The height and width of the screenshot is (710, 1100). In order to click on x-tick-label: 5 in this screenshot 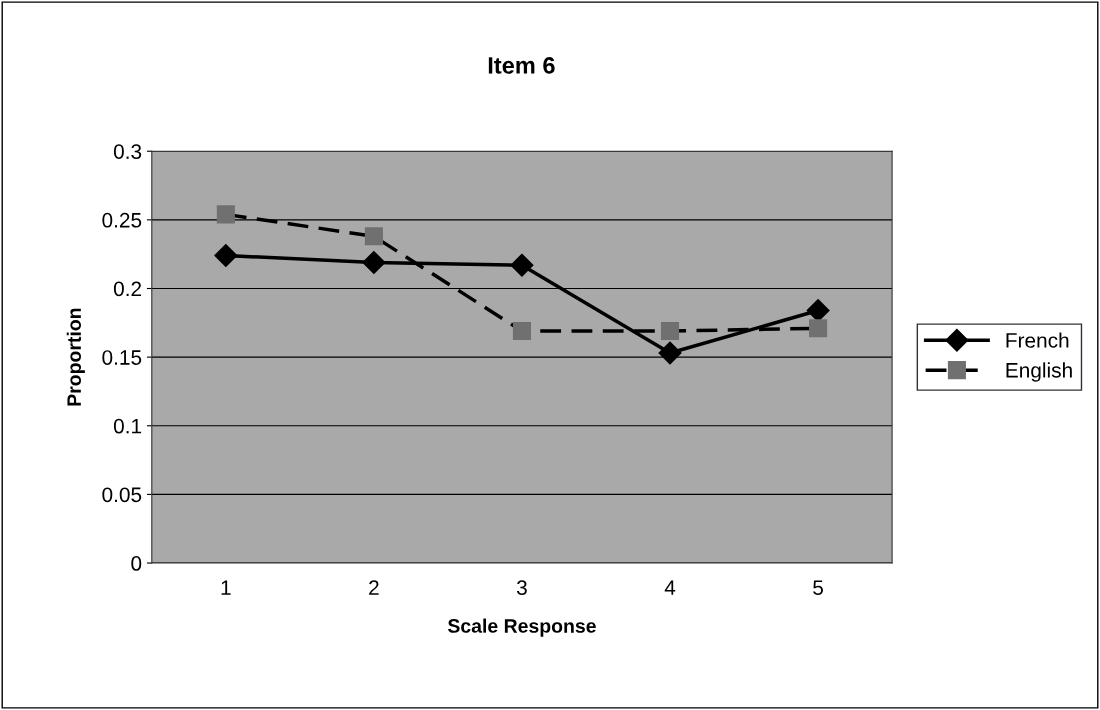, I will do `click(818, 587)`.